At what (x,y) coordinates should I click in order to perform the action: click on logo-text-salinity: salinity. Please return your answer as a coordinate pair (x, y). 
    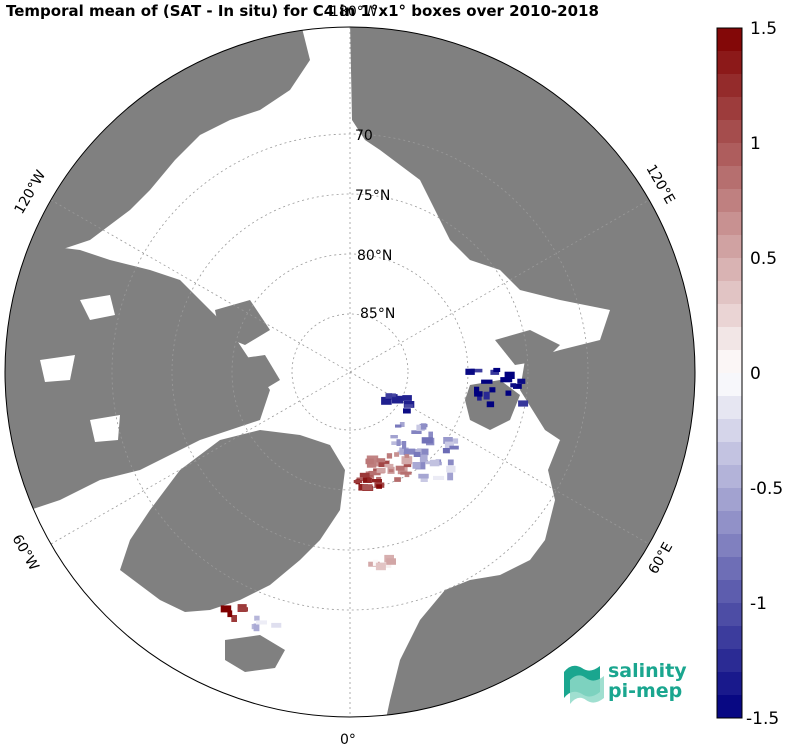
    Looking at the image, I should click on (647, 671).